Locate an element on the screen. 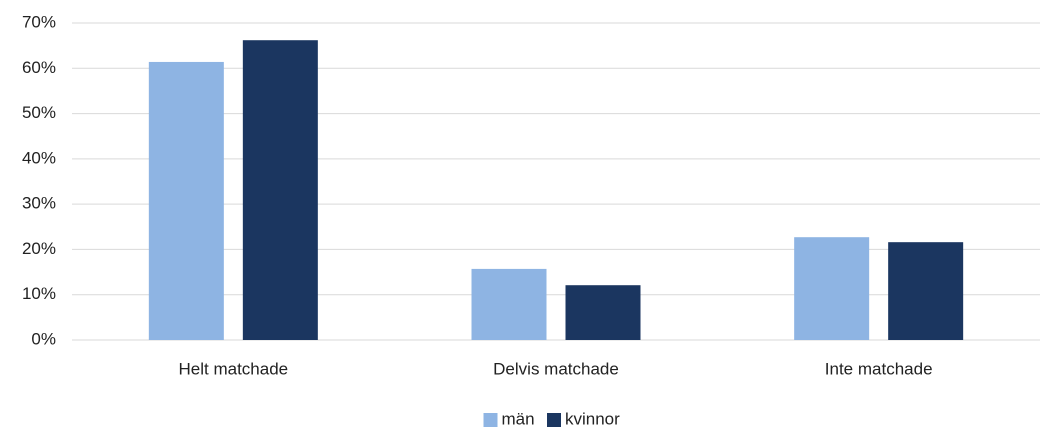 This screenshot has height=428, width=1052. x-tick-label: Inte matchade is located at coordinates (879, 368).